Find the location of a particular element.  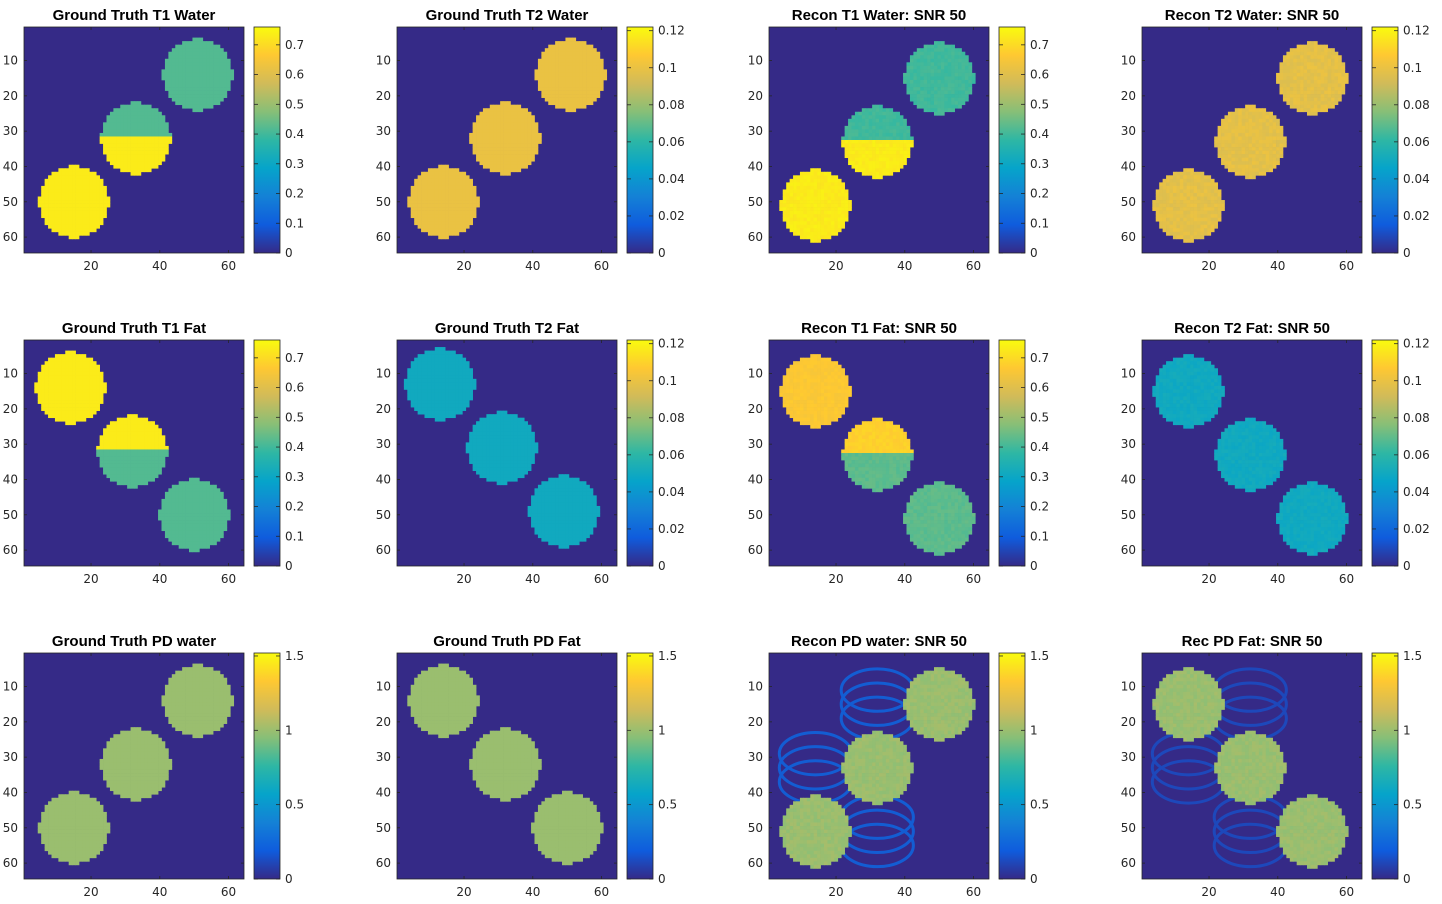

y-tick-label: 20 is located at coordinates (10, 96).